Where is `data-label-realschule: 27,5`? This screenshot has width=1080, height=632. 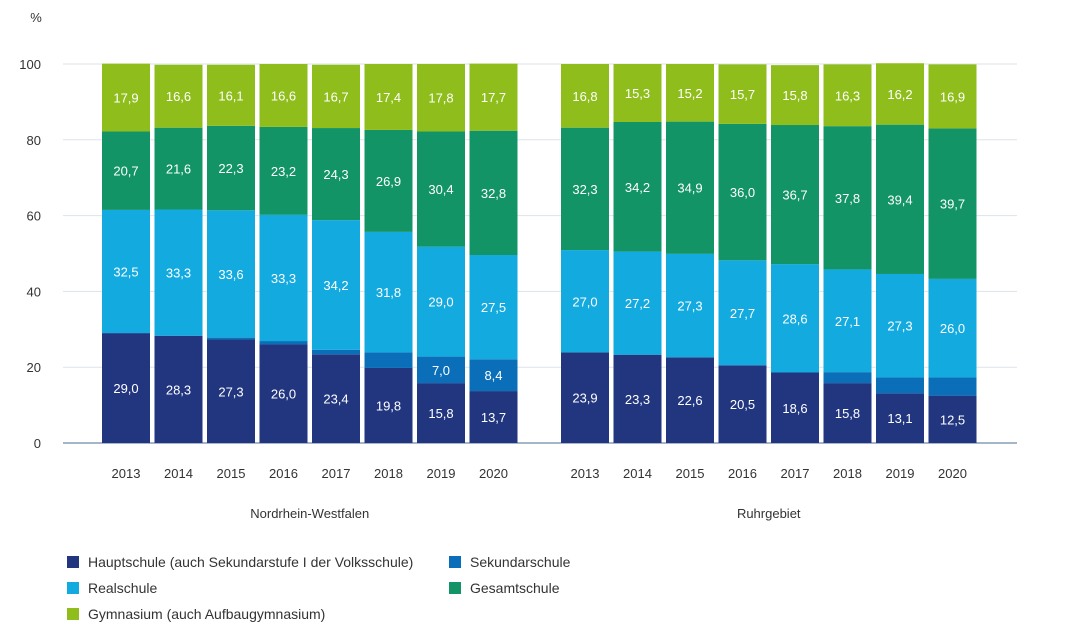 data-label-realschule: 27,5 is located at coordinates (493, 307).